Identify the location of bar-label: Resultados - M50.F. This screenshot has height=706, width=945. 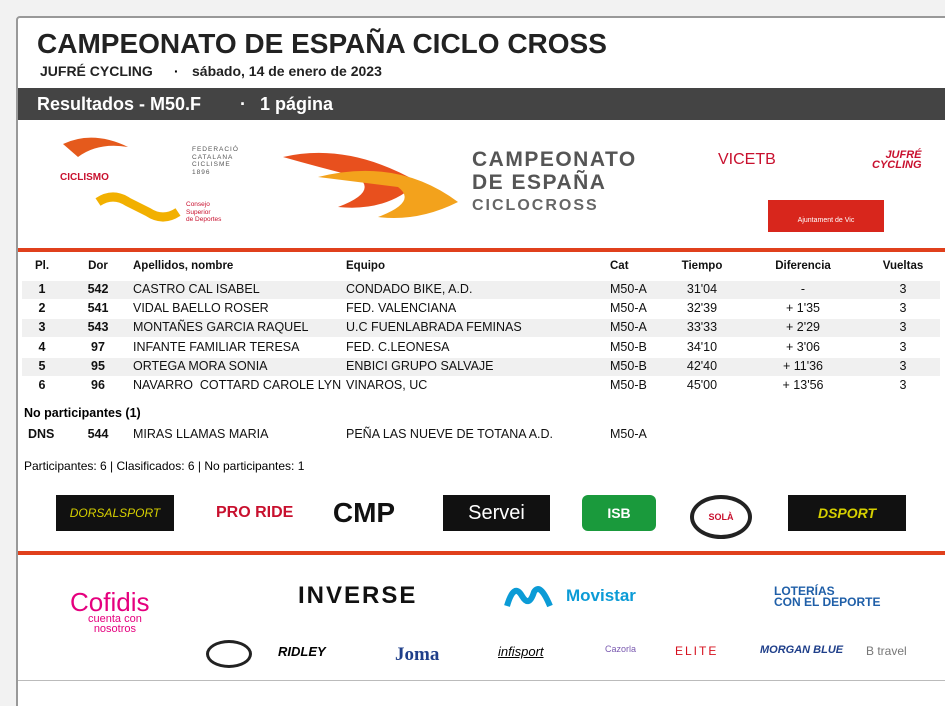
(119, 104).